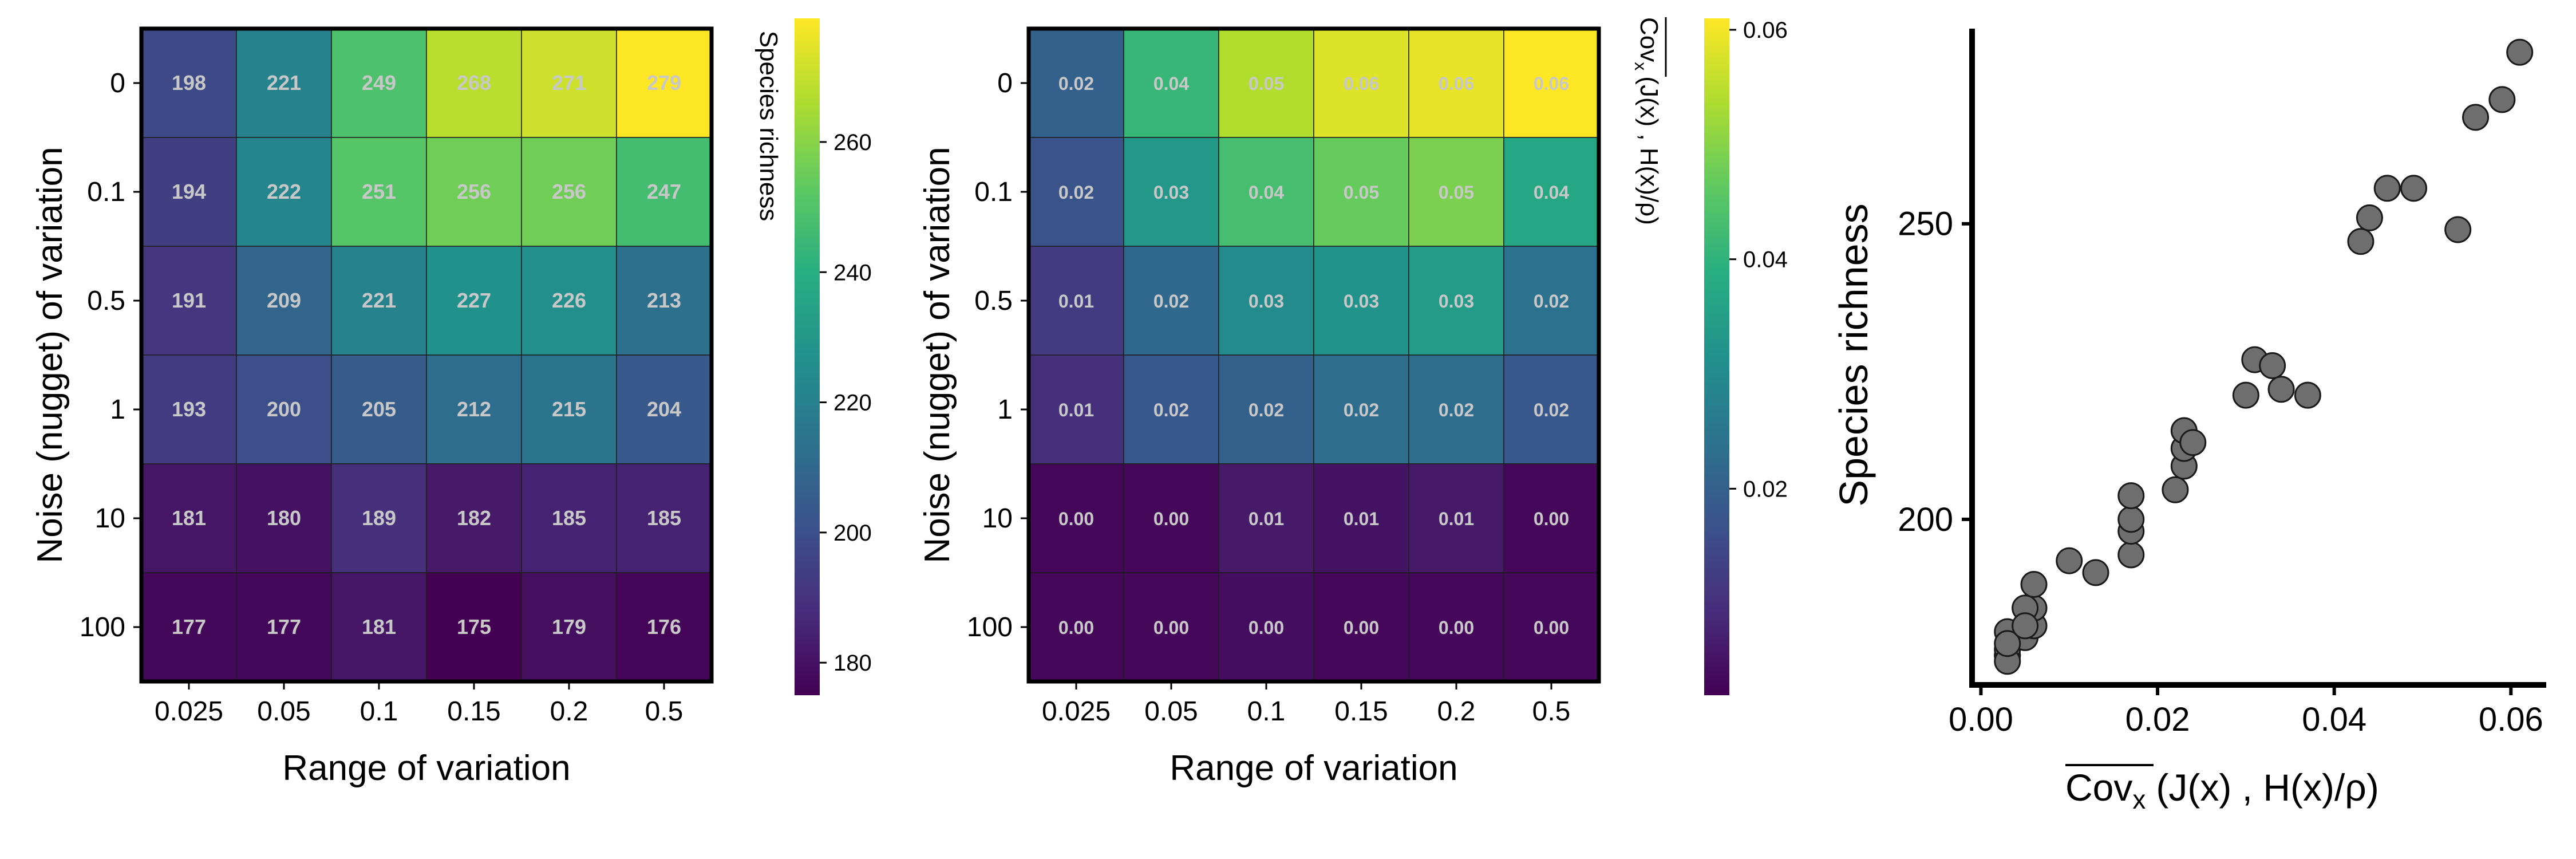  I want to click on colorbar-tick-label: 0.02, so click(1765, 489).